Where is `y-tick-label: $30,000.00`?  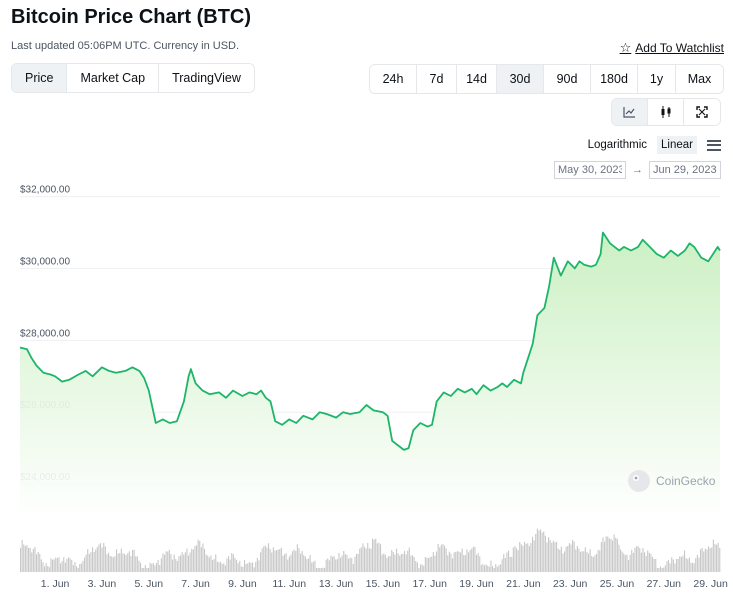
y-tick-label: $30,000.00 is located at coordinates (45, 261).